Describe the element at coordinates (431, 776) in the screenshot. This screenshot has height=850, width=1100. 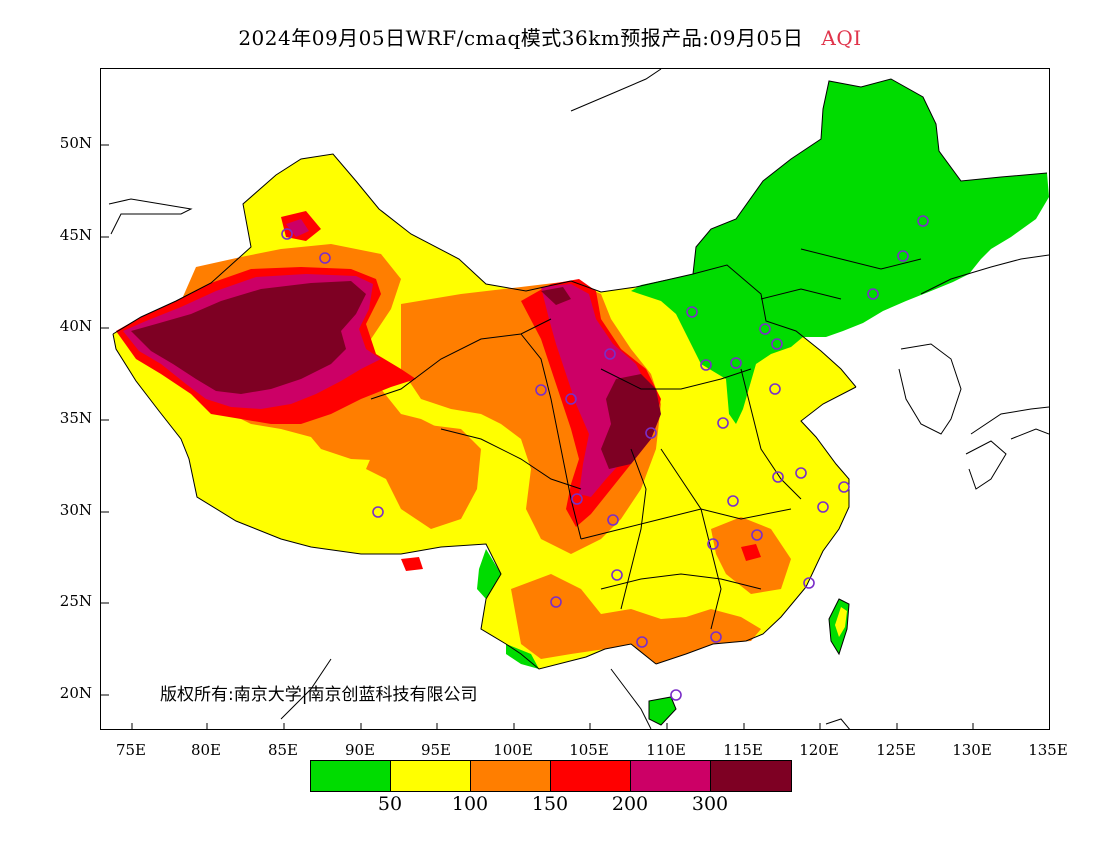
I see `legend-swatch-yellow` at that location.